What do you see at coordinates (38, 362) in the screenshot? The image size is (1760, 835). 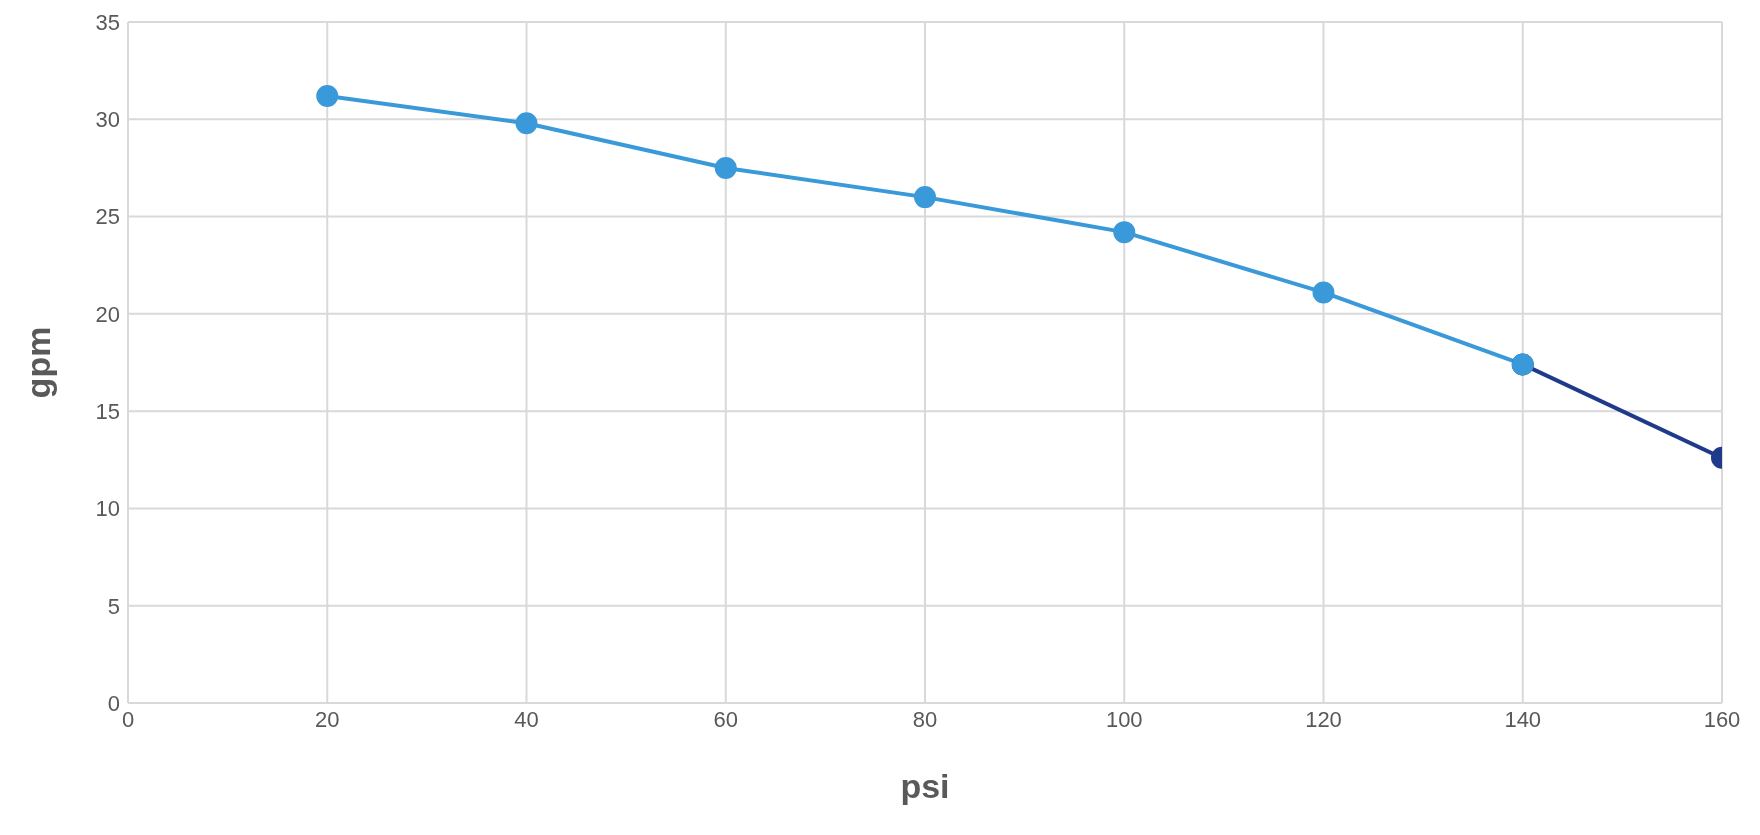 I see `y-axis-title: gpm` at bounding box center [38, 362].